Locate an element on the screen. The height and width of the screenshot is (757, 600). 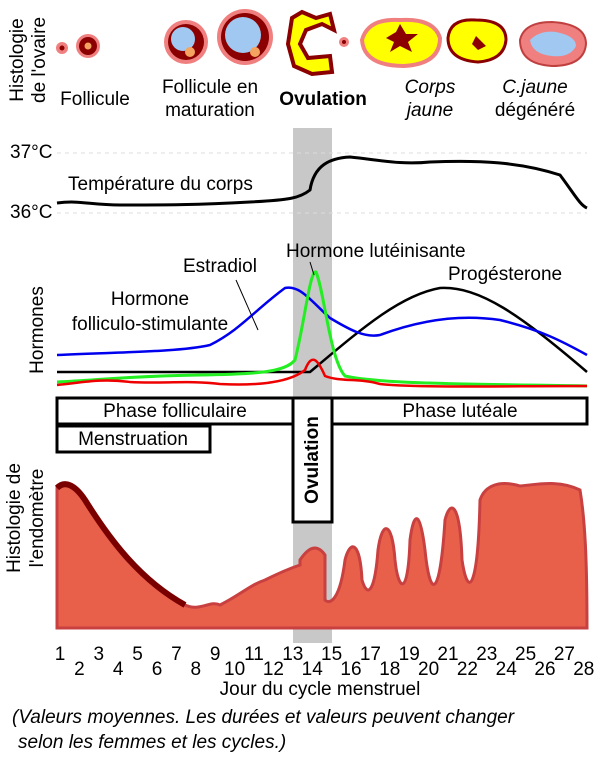
day-label: 18 is located at coordinates (389, 669).